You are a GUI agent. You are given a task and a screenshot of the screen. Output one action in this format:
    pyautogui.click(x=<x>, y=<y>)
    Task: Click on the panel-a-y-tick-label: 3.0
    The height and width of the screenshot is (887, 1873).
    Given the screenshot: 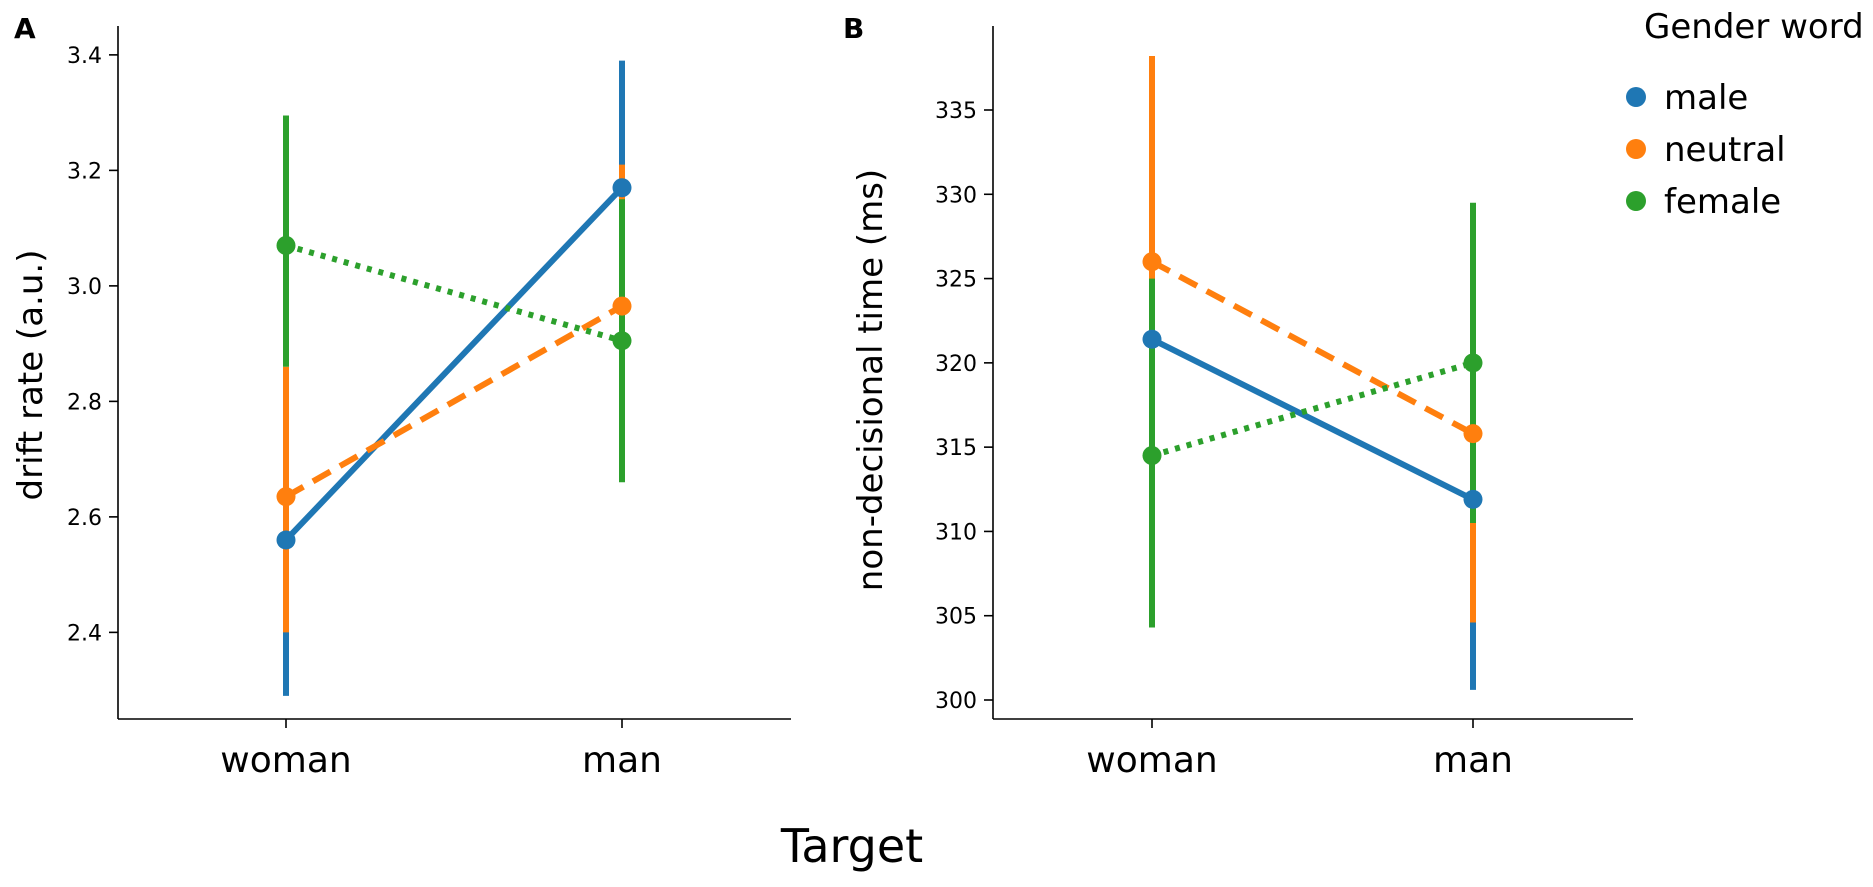 What is the action you would take?
    pyautogui.click(x=84, y=287)
    